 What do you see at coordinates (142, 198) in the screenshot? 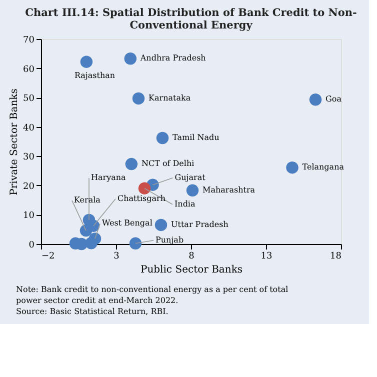
I see `annotation: Chattisgarh` at bounding box center [142, 198].